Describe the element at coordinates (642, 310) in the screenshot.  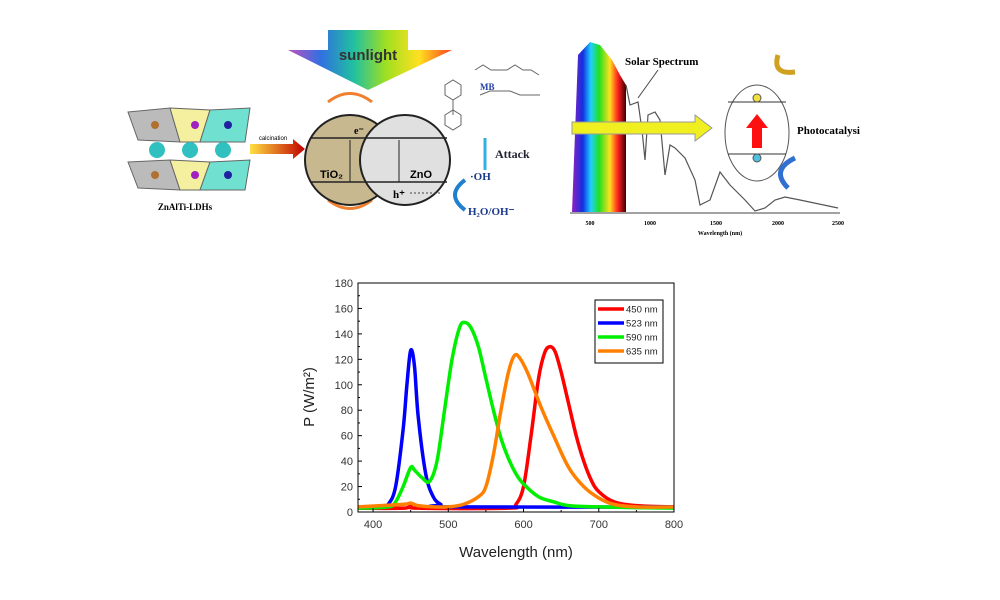
I see `legend-label: 450 nm` at that location.